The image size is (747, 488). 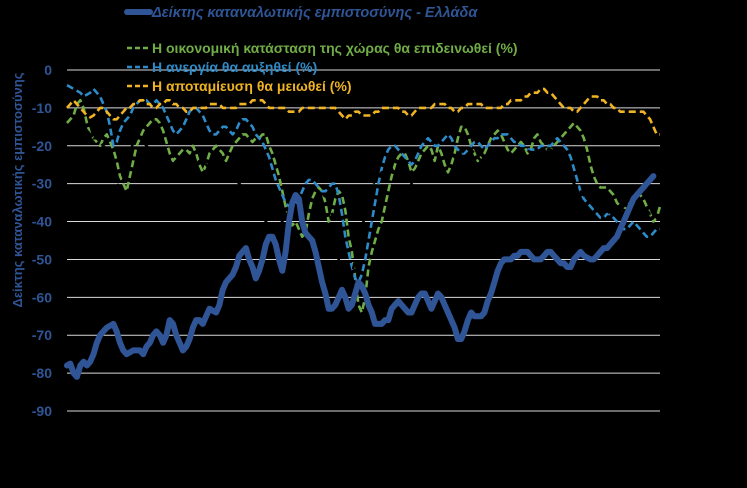 What do you see at coordinates (42, 222) in the screenshot?
I see `y-tick-label: -40` at bounding box center [42, 222].